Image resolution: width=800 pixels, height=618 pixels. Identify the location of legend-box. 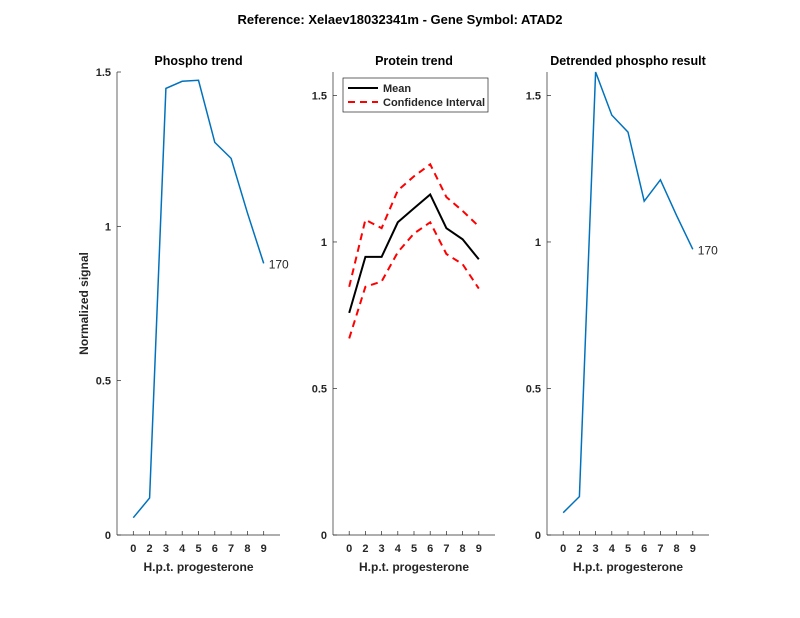
(415, 95).